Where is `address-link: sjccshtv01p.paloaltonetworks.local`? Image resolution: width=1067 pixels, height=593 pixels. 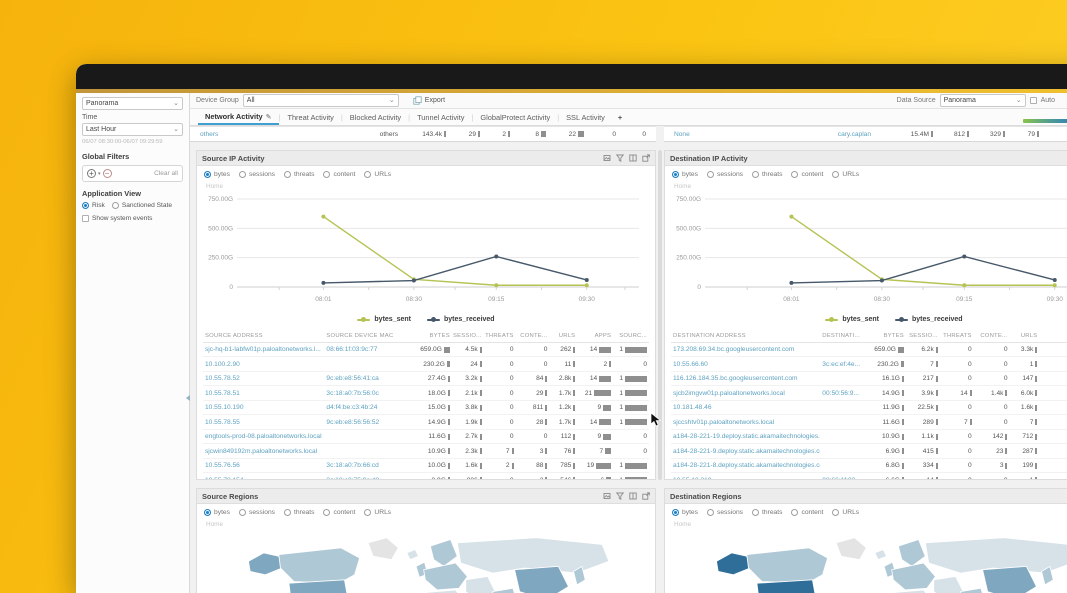 address-link: sjccshtv01p.paloaltonetworks.local is located at coordinates (724, 422).